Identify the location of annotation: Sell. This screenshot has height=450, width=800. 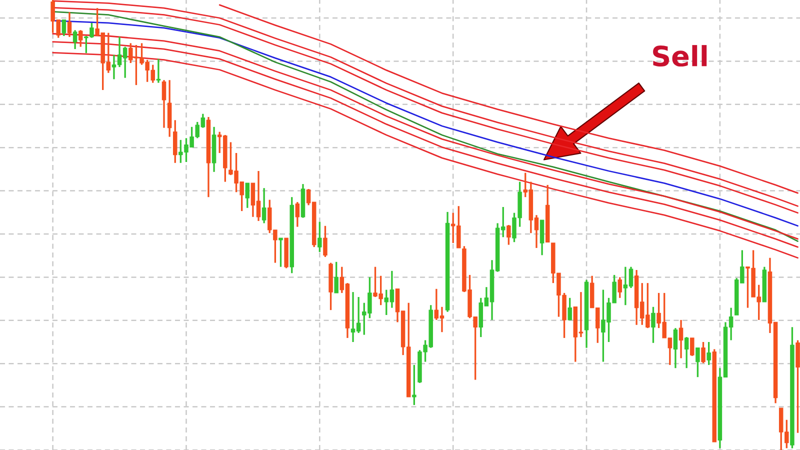
(680, 56).